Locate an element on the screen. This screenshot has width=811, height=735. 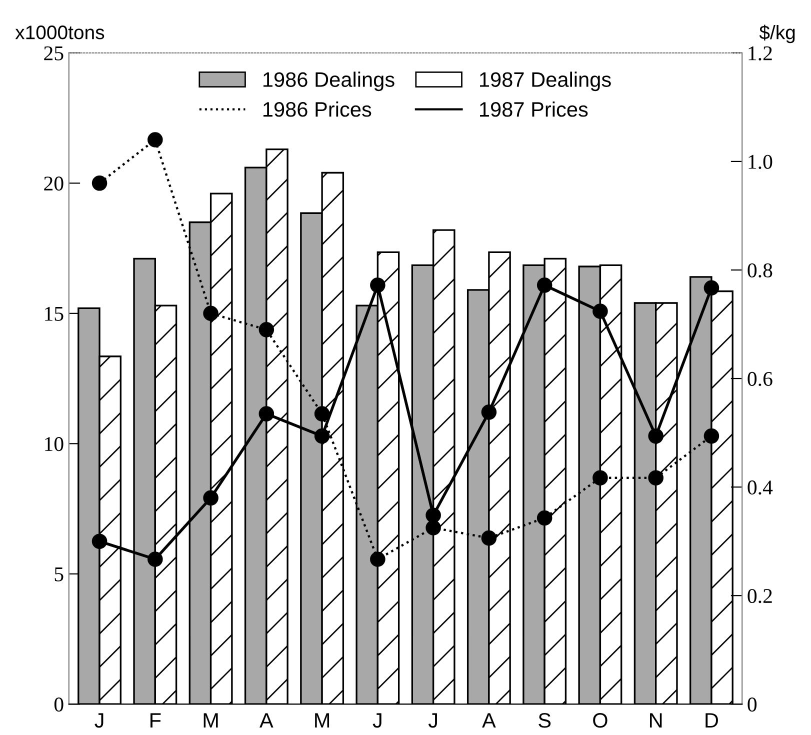
x-tick-label: F is located at coordinates (155, 720).